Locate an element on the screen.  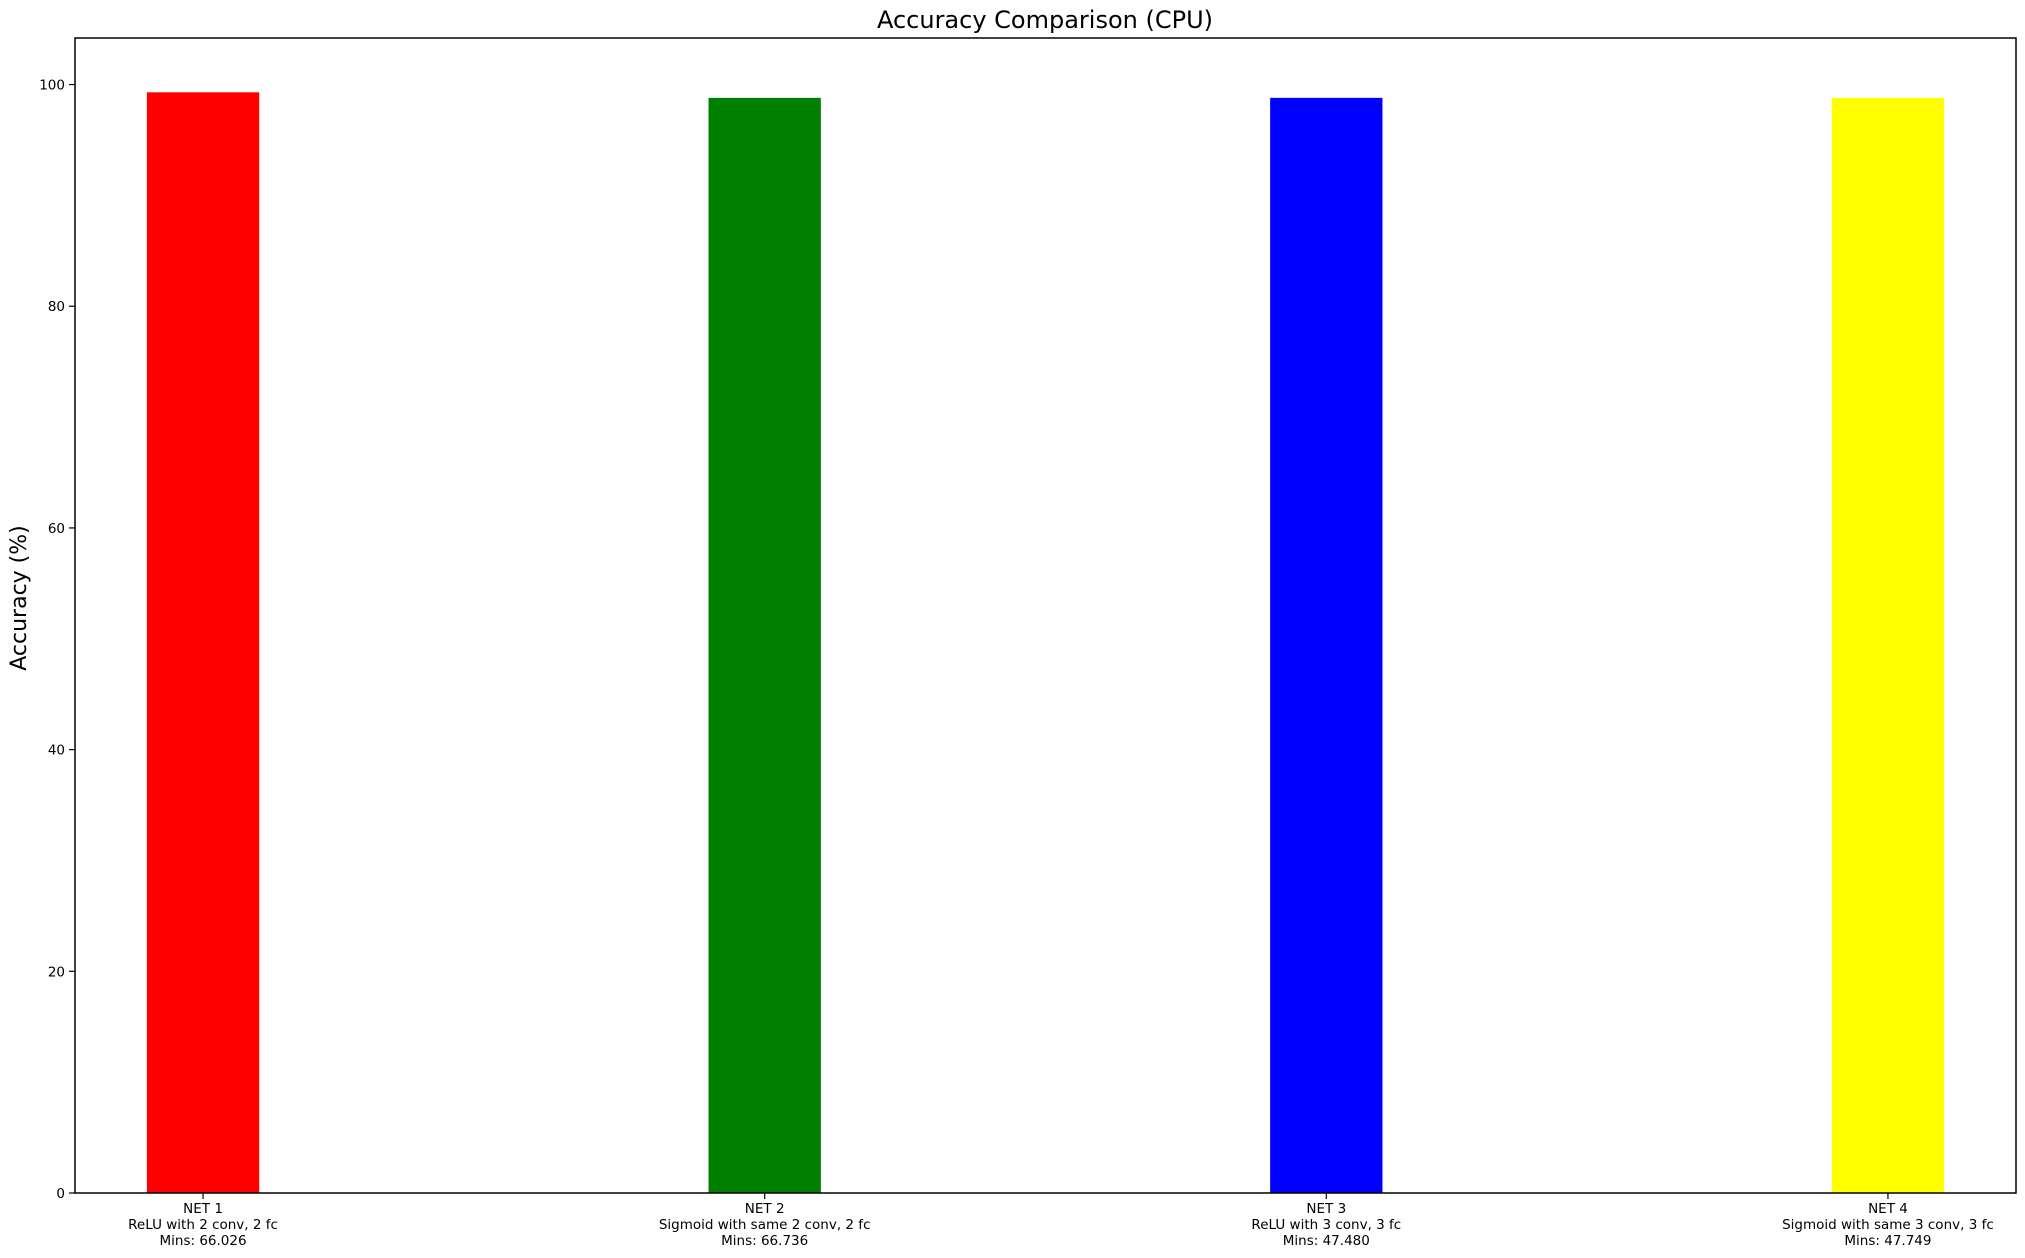
x-tick-label-net-2-line-2: Sigmoid with same 2 conv, 2 fc is located at coordinates (765, 1225).